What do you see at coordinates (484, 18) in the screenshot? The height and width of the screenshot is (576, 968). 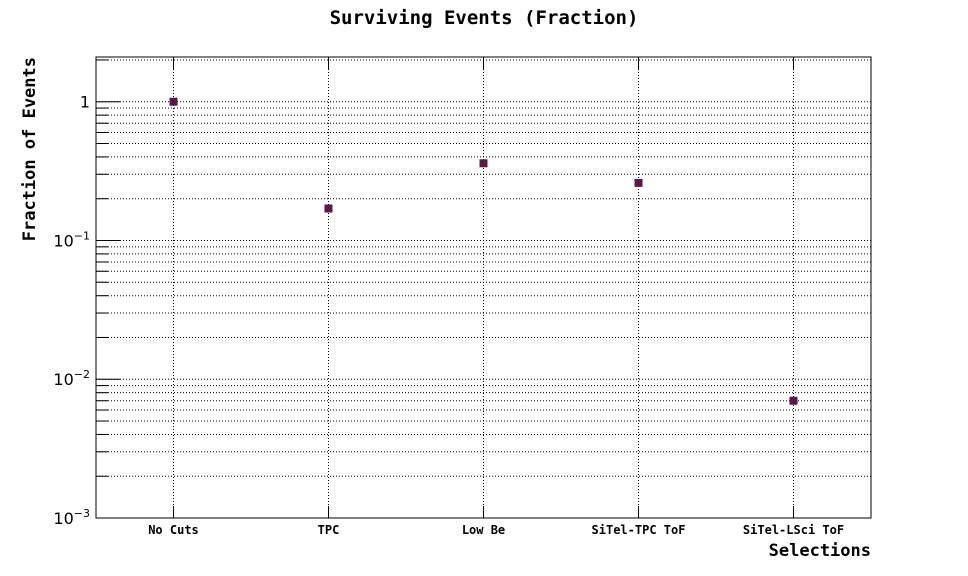 I see `chart-title: Surviving Events (Fraction)` at bounding box center [484, 18].